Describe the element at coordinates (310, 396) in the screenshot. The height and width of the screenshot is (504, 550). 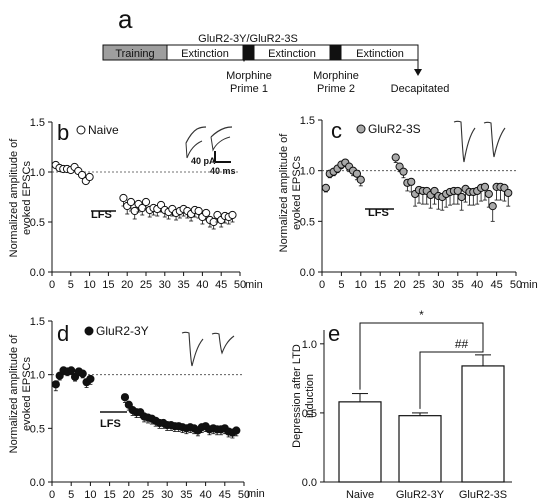
I see `y-axis-label-line-2: induction` at that location.